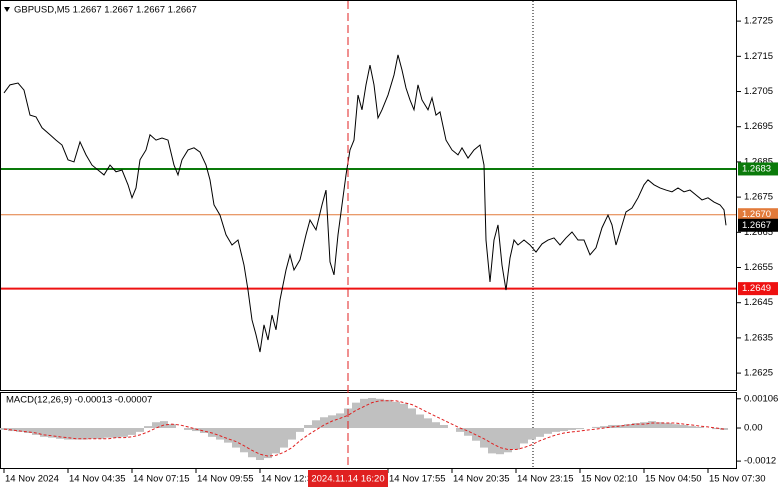  Describe the element at coordinates (32, 479) in the screenshot. I see `x-tick-label: 14 Nov 2024` at that location.